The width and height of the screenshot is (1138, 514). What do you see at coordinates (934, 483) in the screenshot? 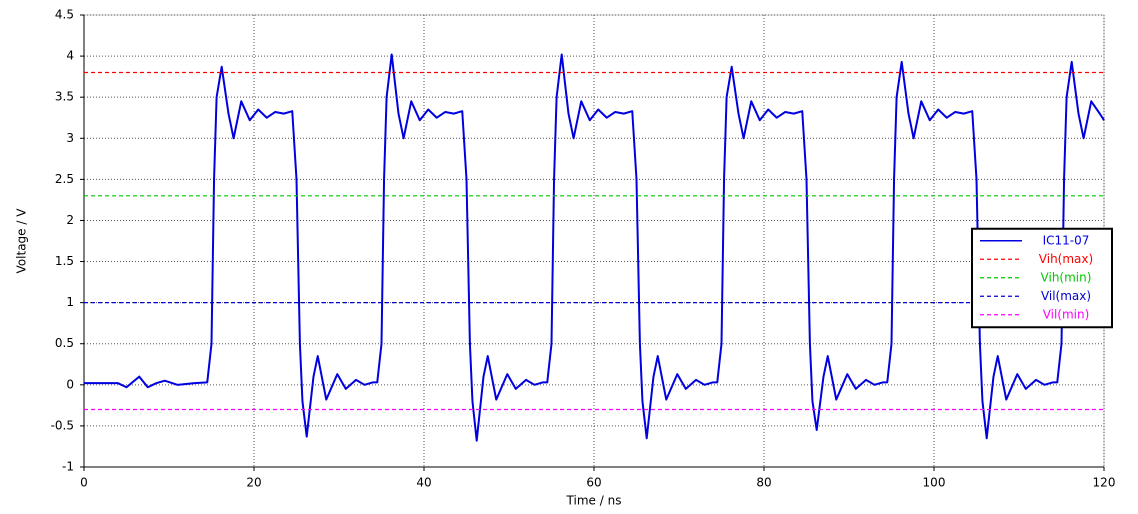
I see `x-tick-label: 100` at bounding box center [934, 483].